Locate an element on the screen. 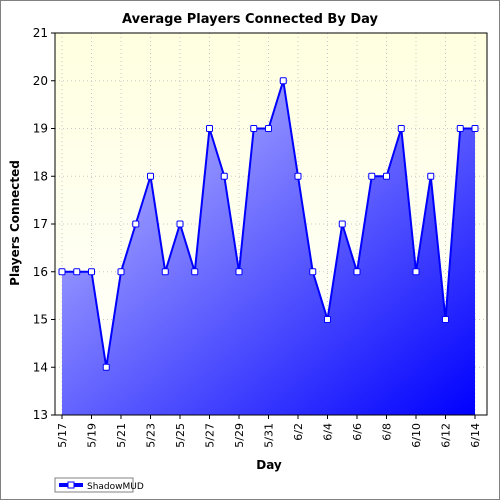 The height and width of the screenshot is (504, 500). x-tick-label: 5/23 is located at coordinates (151, 435).